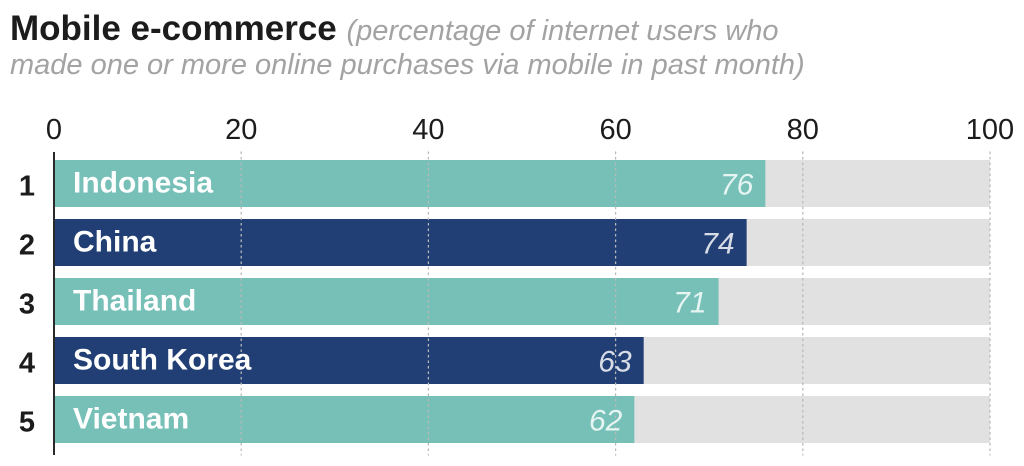 The height and width of the screenshot is (466, 1024). What do you see at coordinates (27, 364) in the screenshot?
I see `rank-label-4: 4` at bounding box center [27, 364].